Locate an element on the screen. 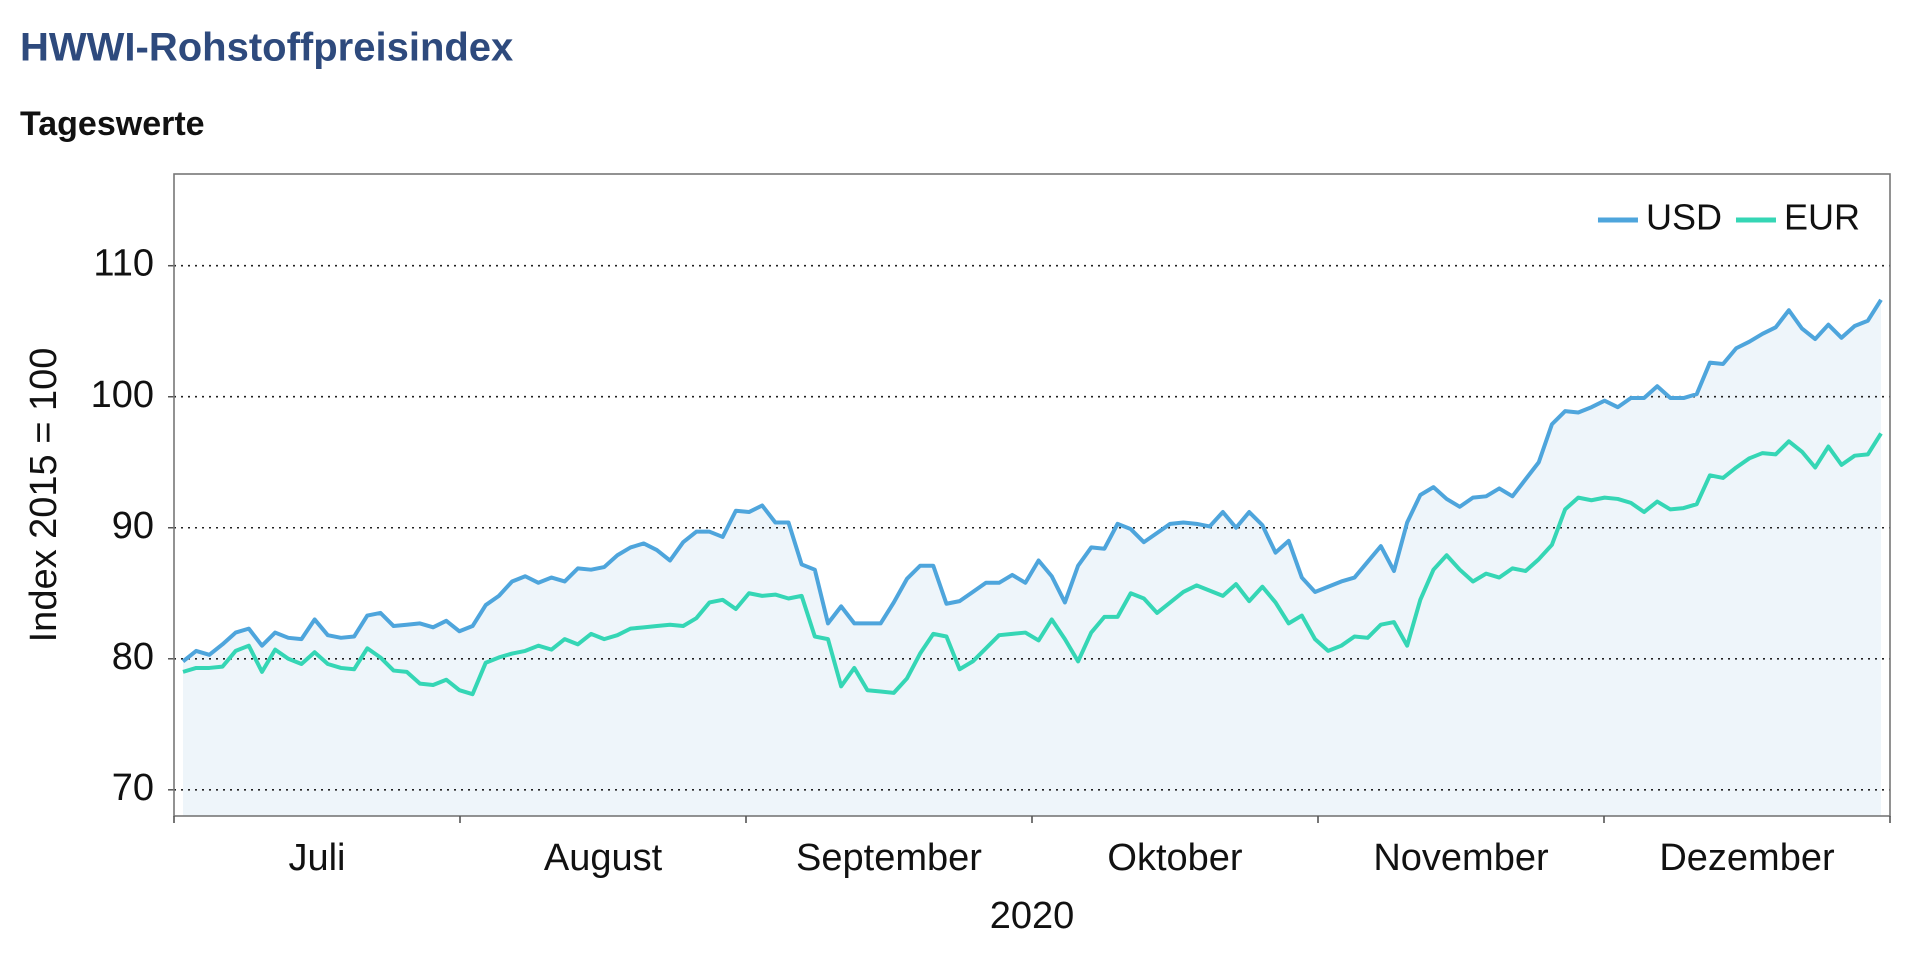 The image size is (1920, 960). x-tick-label: August is located at coordinates (603, 858).